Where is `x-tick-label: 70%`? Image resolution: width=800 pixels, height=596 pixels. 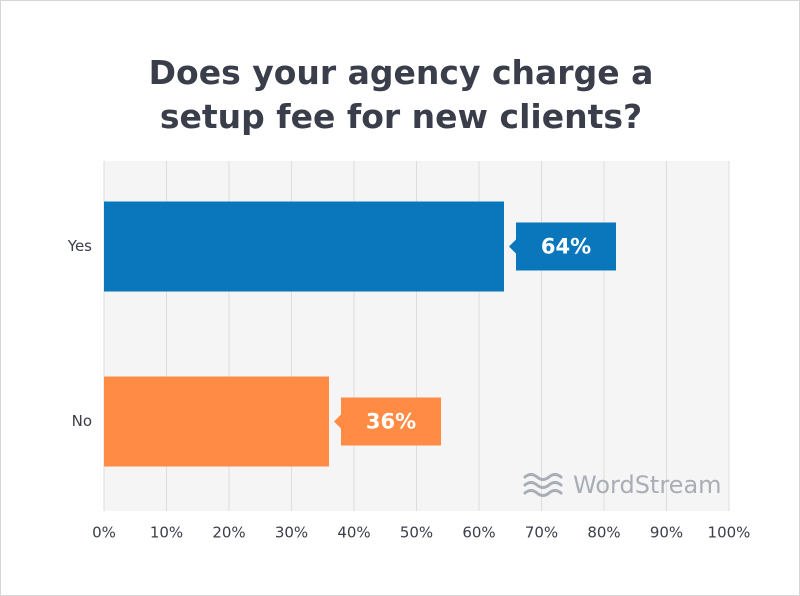
x-tick-label: 70% is located at coordinates (541, 533).